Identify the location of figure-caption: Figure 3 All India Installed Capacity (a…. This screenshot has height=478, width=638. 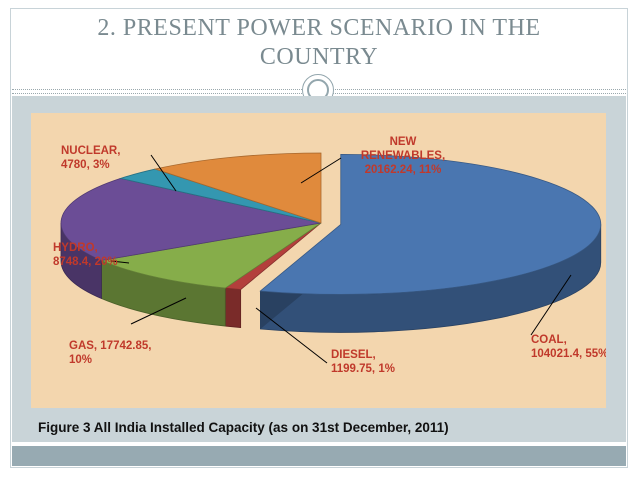
(243, 427).